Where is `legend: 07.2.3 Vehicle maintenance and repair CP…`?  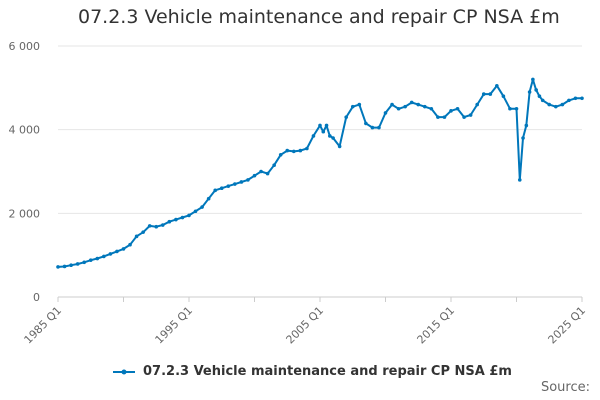
legend: 07.2.3 Vehicle maintenance and repair CP… is located at coordinates (312, 371).